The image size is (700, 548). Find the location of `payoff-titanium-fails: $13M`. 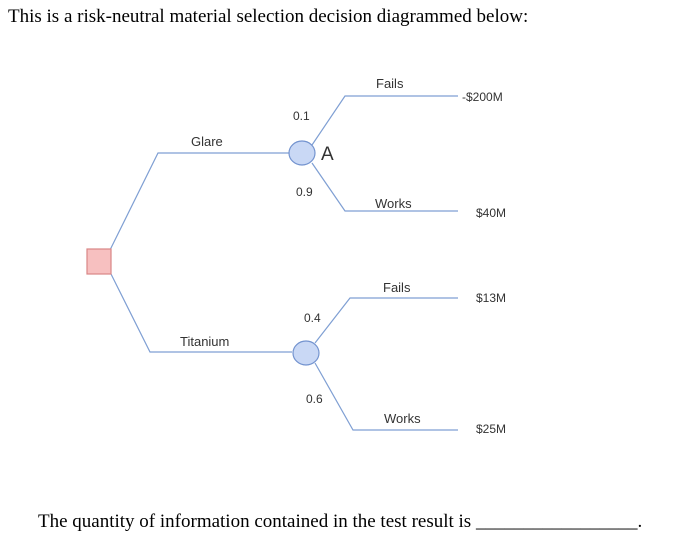

payoff-titanium-fails: $13M is located at coordinates (491, 298).